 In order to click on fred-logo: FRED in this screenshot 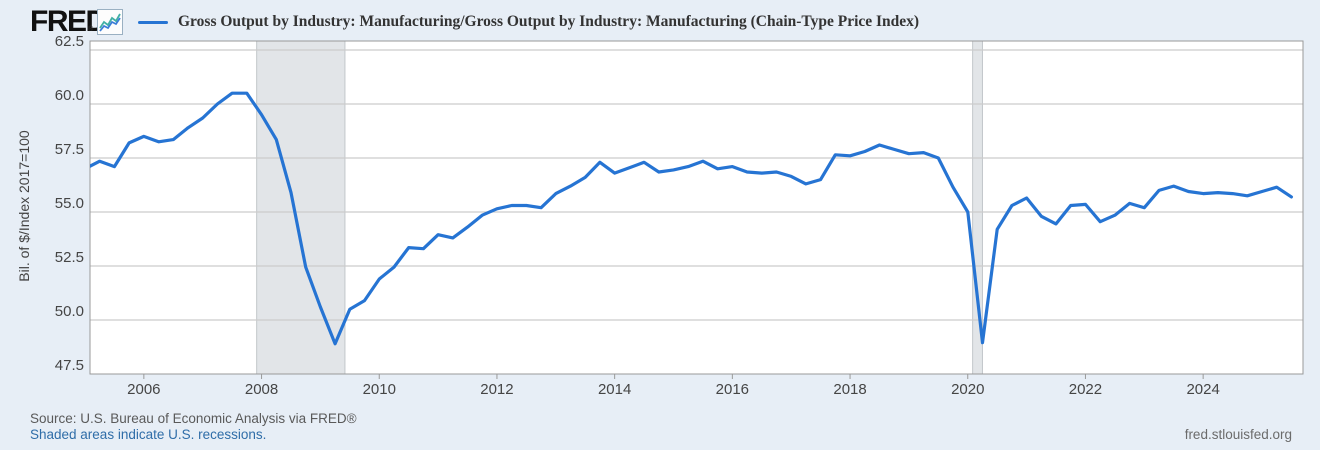, I will do `click(68, 21)`.